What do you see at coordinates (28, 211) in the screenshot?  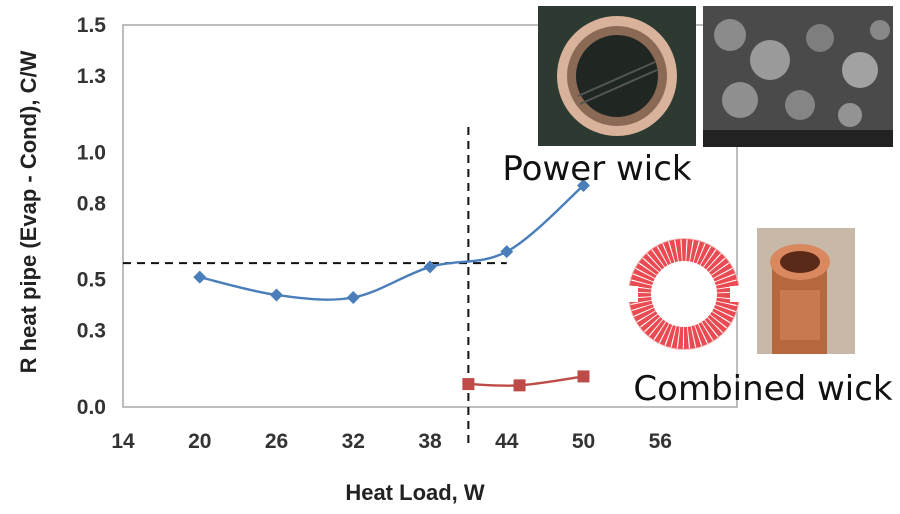 I see `y-axis-title: R heat pipe (Evap - Cond), C/W` at bounding box center [28, 211].